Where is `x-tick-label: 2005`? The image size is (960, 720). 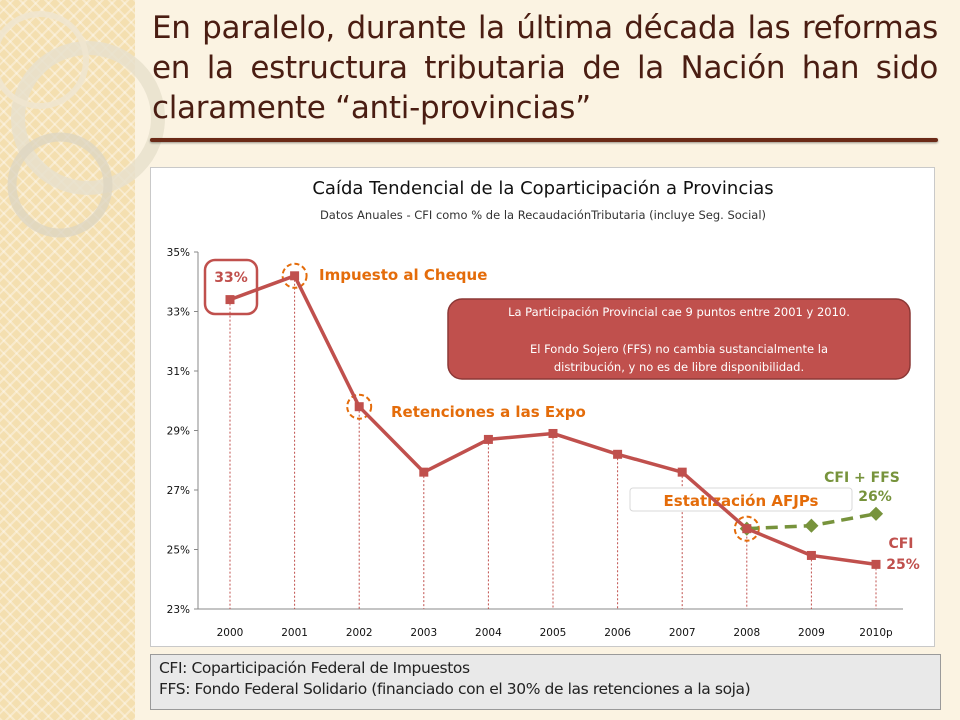 x-tick-label: 2005 is located at coordinates (553, 633).